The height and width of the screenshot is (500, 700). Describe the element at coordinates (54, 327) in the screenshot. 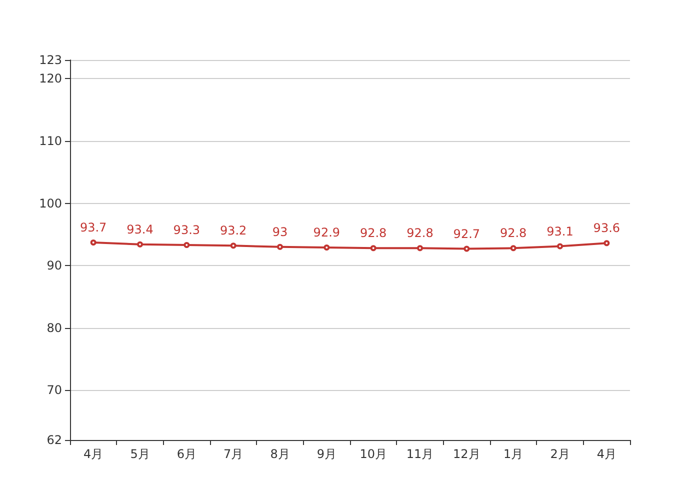

I see `y-tick-label: 80` at that location.